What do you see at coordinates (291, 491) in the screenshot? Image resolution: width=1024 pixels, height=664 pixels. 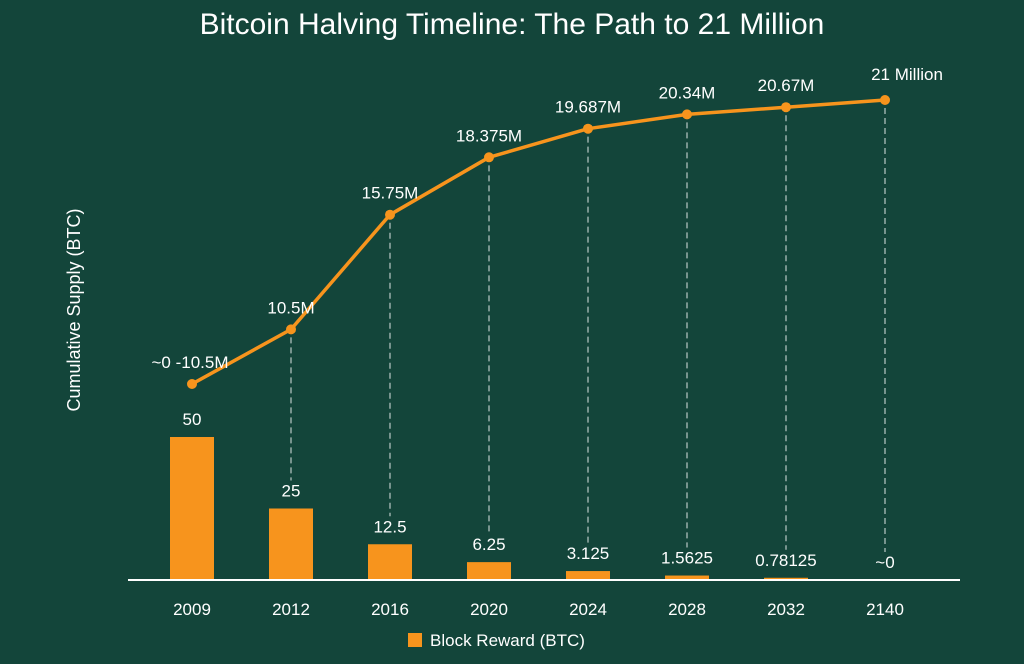 I see `bar-value-label: 25` at bounding box center [291, 491].